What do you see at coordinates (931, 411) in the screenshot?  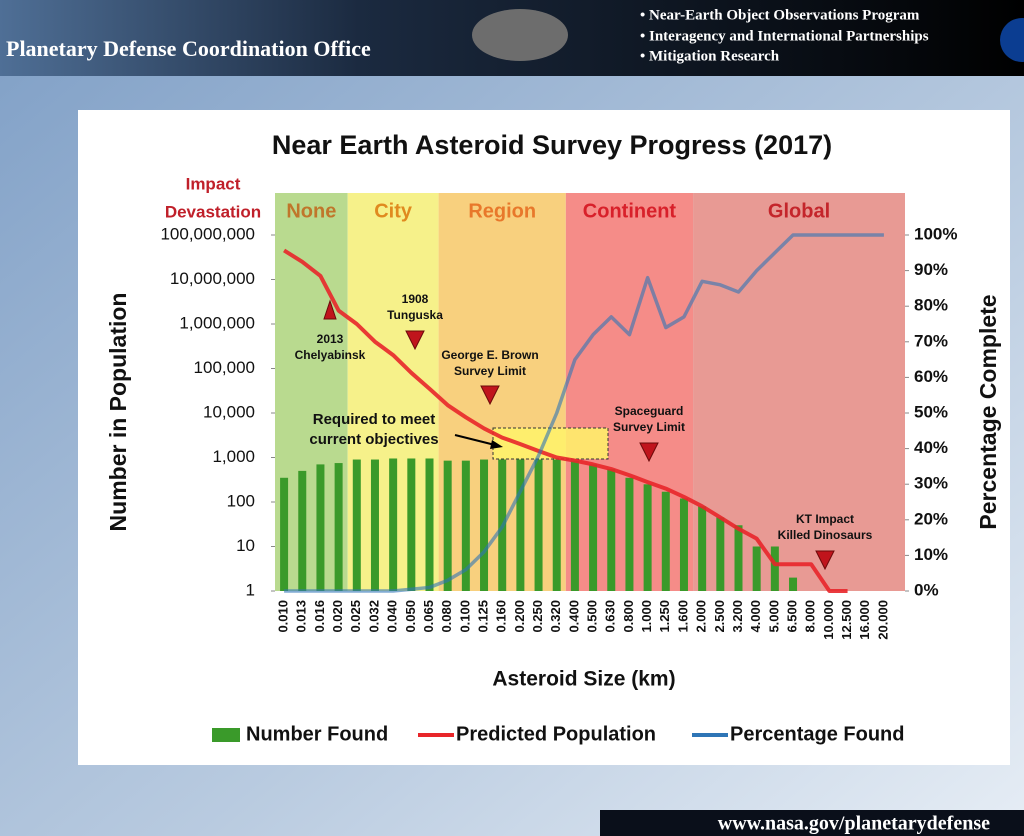 I see `y2-tick-label: 50%` at bounding box center [931, 411].